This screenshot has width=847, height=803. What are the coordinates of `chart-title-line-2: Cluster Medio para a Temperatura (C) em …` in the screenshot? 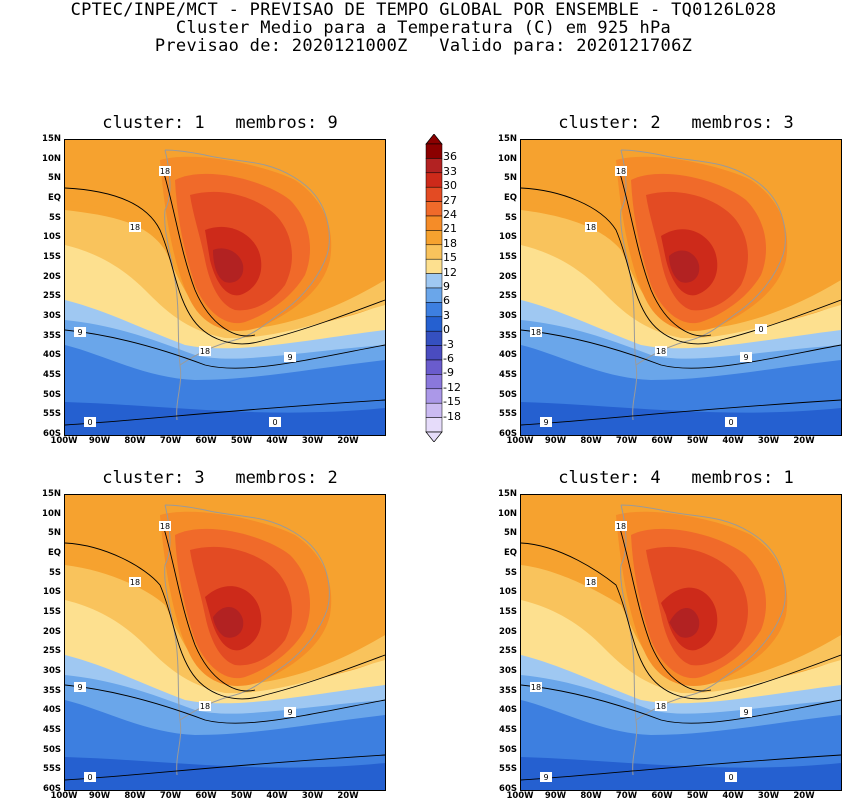 It's located at (423, 28).